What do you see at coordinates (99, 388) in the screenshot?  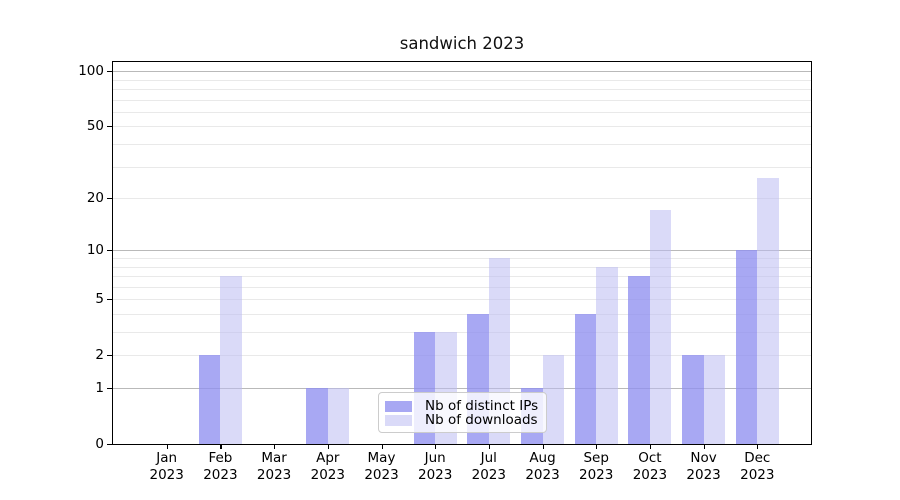 I see `y-tick-label: 1` at bounding box center [99, 388].